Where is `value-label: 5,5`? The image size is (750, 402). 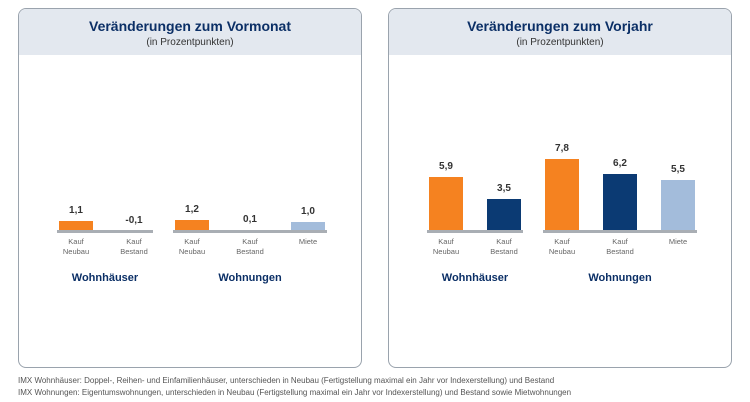
value-label: 5,5 is located at coordinates (678, 170).